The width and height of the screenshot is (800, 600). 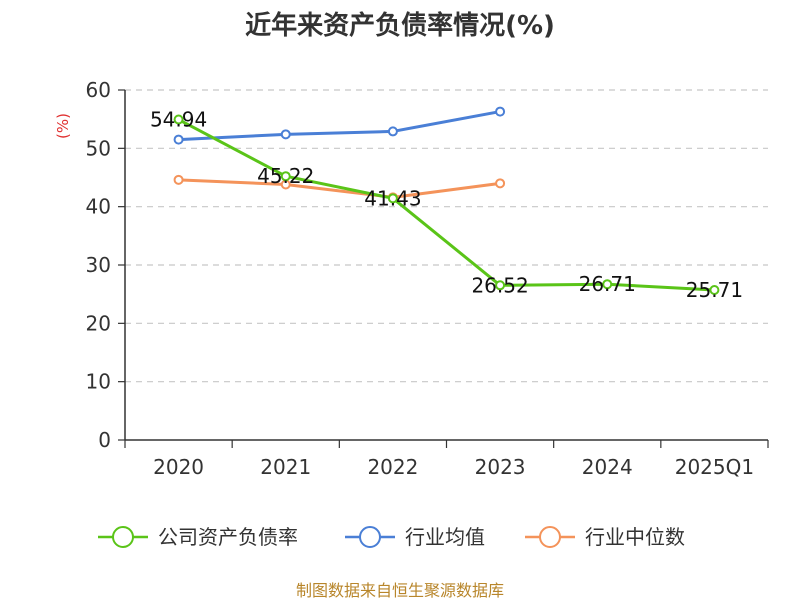 I want to click on x-tick-label-2023: 2023, so click(x=500, y=467).